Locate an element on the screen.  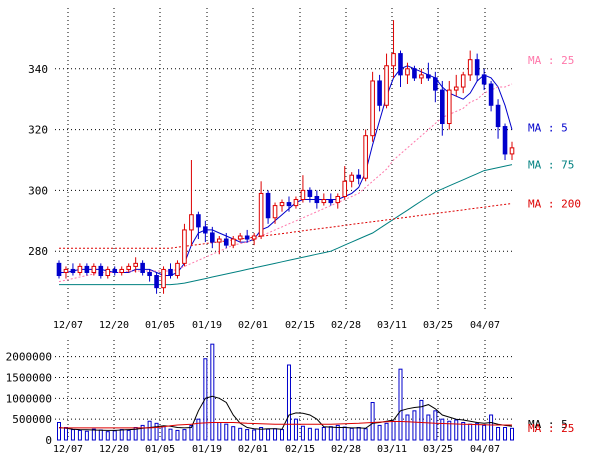
volume-x-tick-label: 03/11 is located at coordinates (392, 449).